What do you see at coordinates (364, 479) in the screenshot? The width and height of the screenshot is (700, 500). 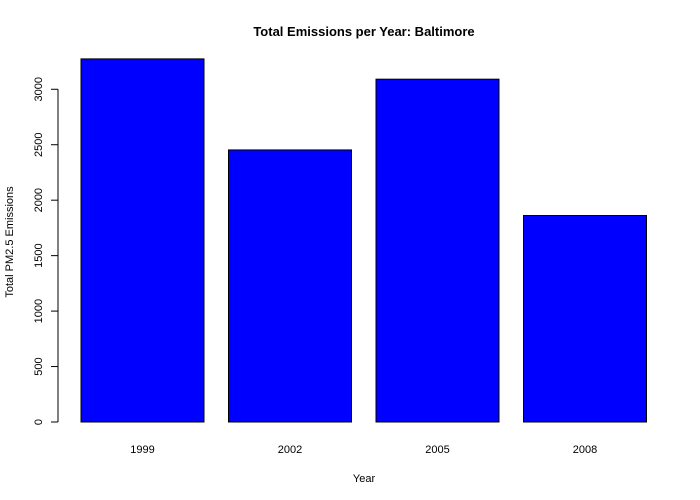 I see `x-axis-label: Year` at bounding box center [364, 479].